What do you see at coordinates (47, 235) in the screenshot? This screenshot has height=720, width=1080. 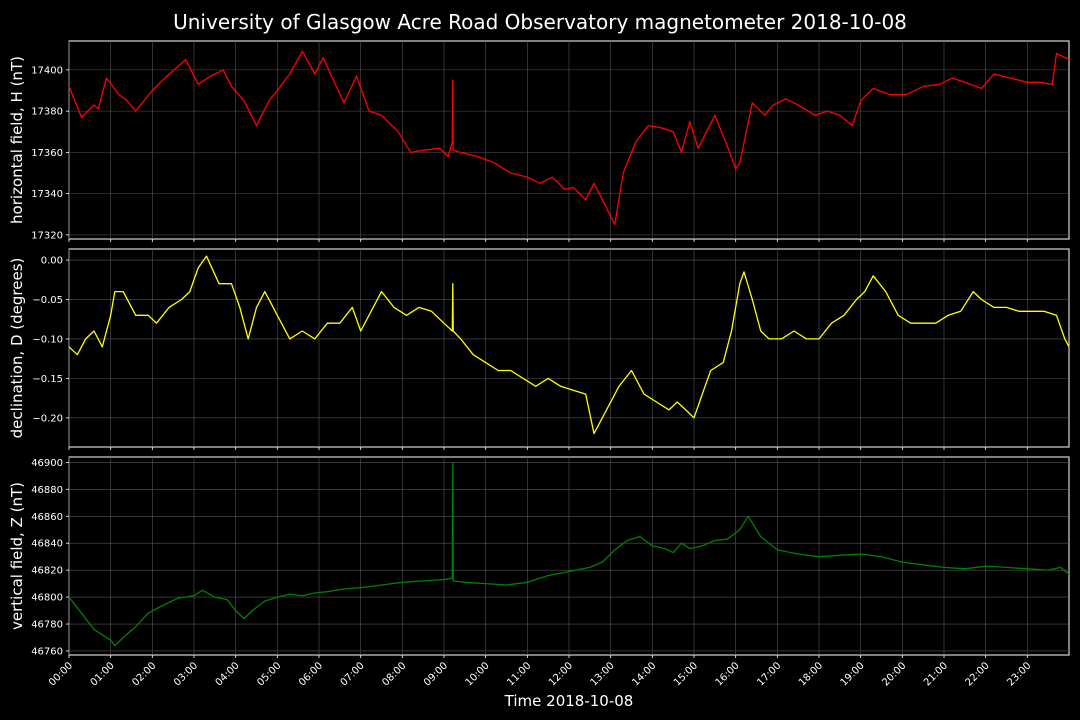 I see `y-tick-label: 17320` at bounding box center [47, 235].